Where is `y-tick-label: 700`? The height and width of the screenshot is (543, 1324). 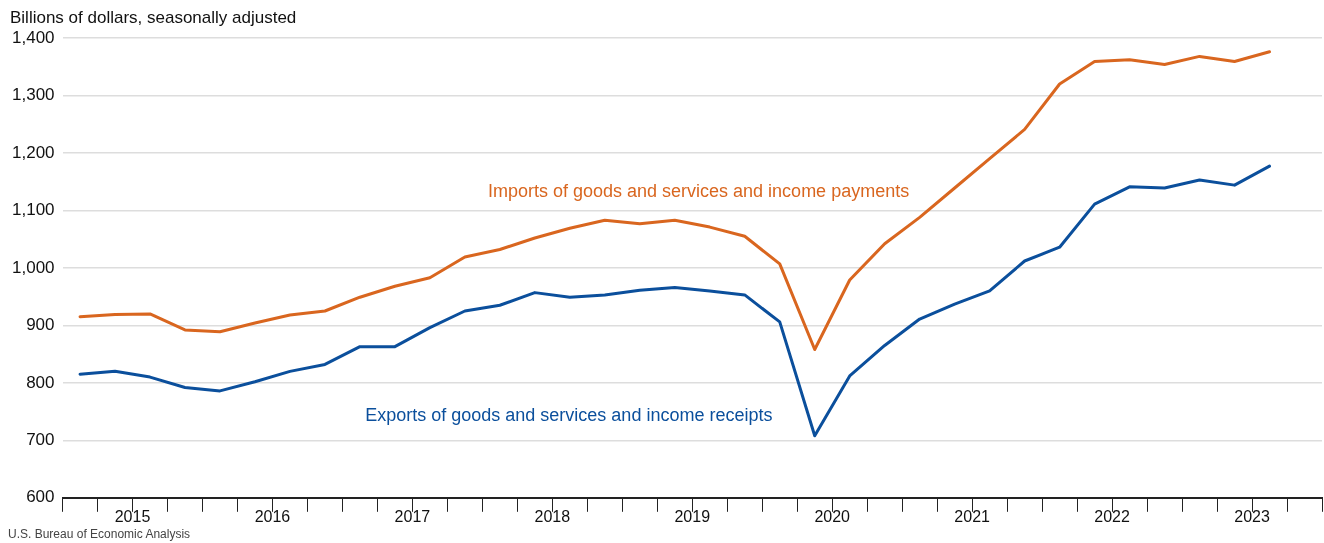
y-tick-label: 700 is located at coordinates (40, 440).